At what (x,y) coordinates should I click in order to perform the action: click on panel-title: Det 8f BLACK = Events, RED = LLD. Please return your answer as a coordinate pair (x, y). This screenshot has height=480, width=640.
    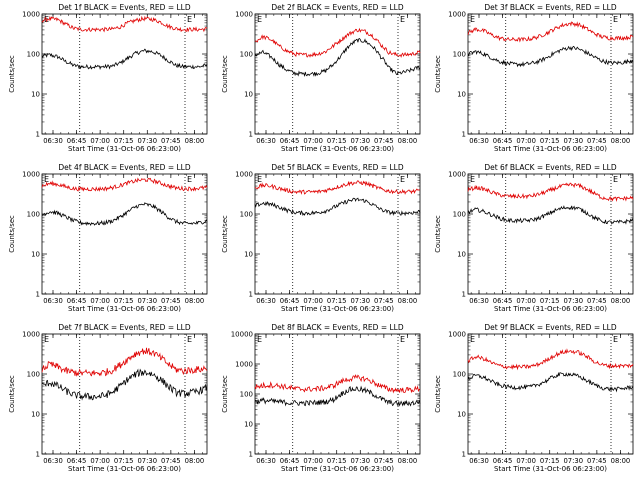
    Looking at the image, I should click on (337, 327).